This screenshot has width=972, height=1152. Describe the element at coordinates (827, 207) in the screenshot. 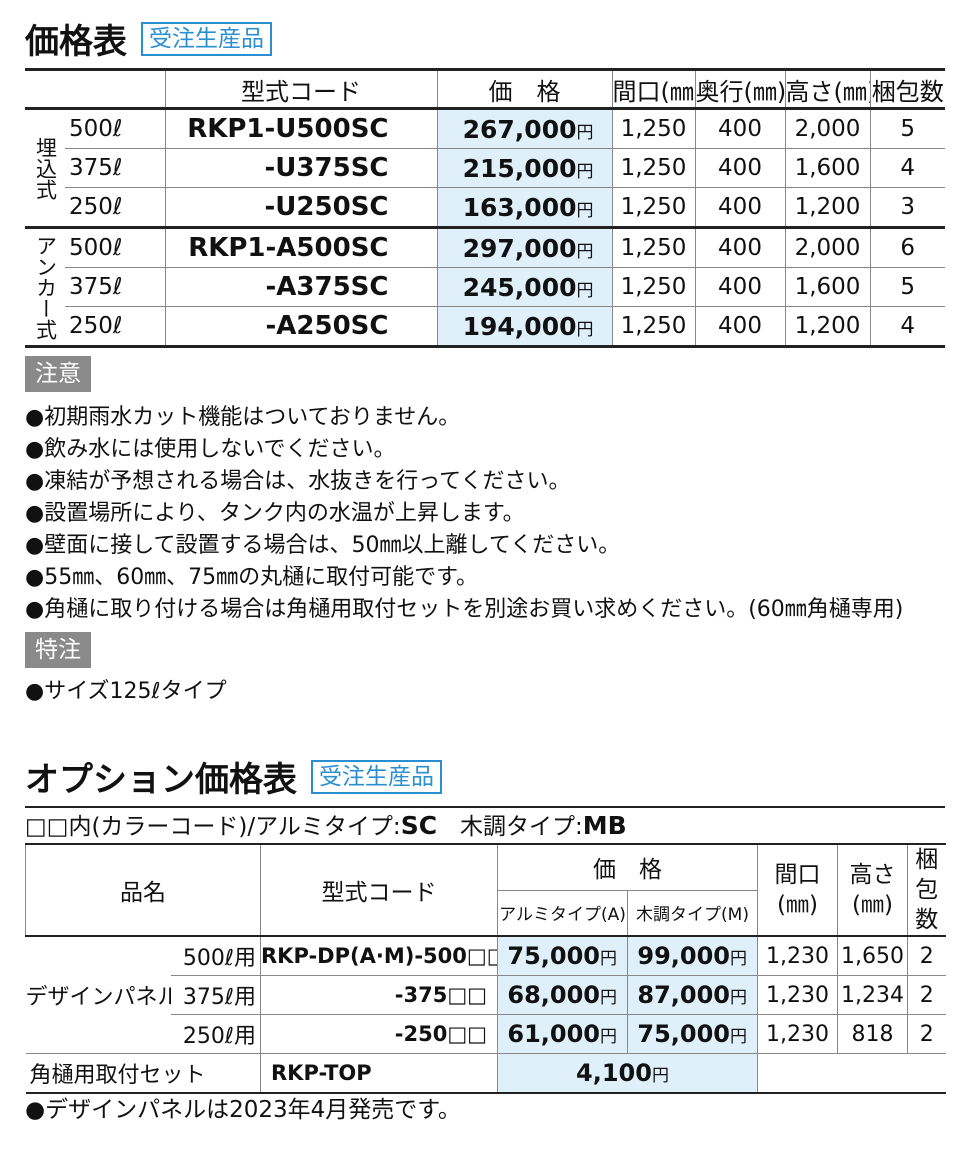

I see `height: 1,200` at that location.